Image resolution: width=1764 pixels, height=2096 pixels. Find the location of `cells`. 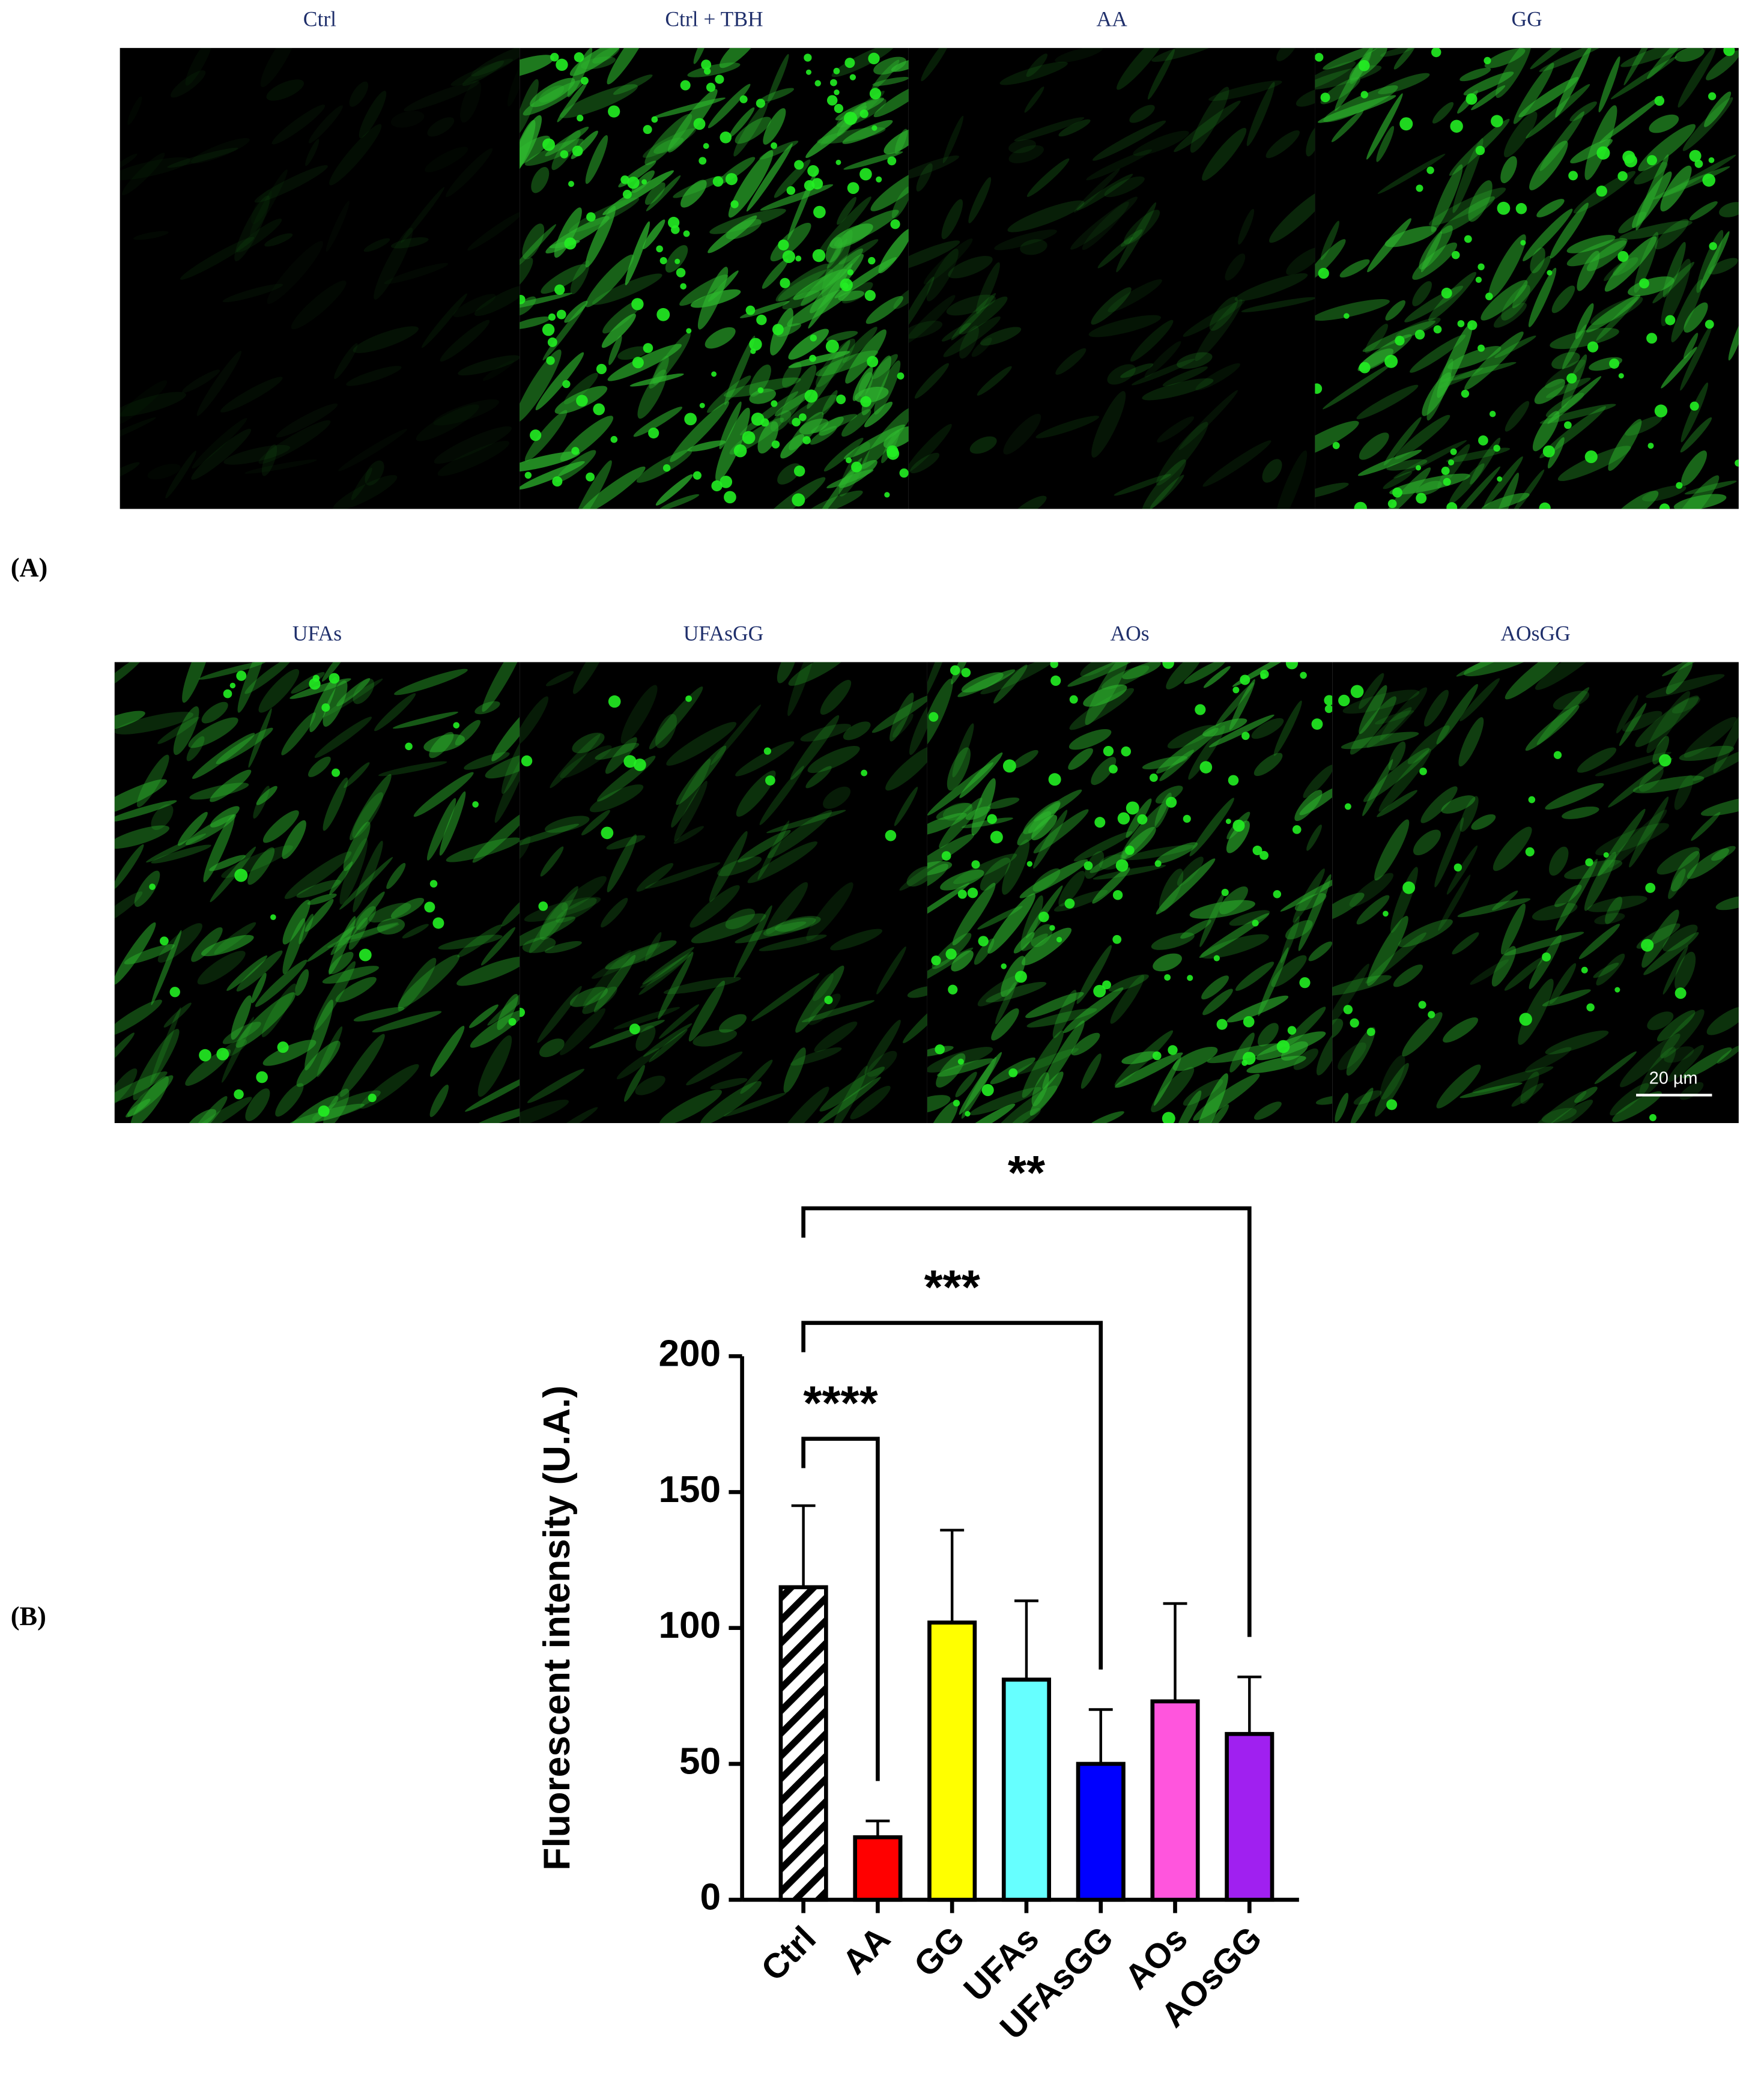

cells is located at coordinates (1111, 278).